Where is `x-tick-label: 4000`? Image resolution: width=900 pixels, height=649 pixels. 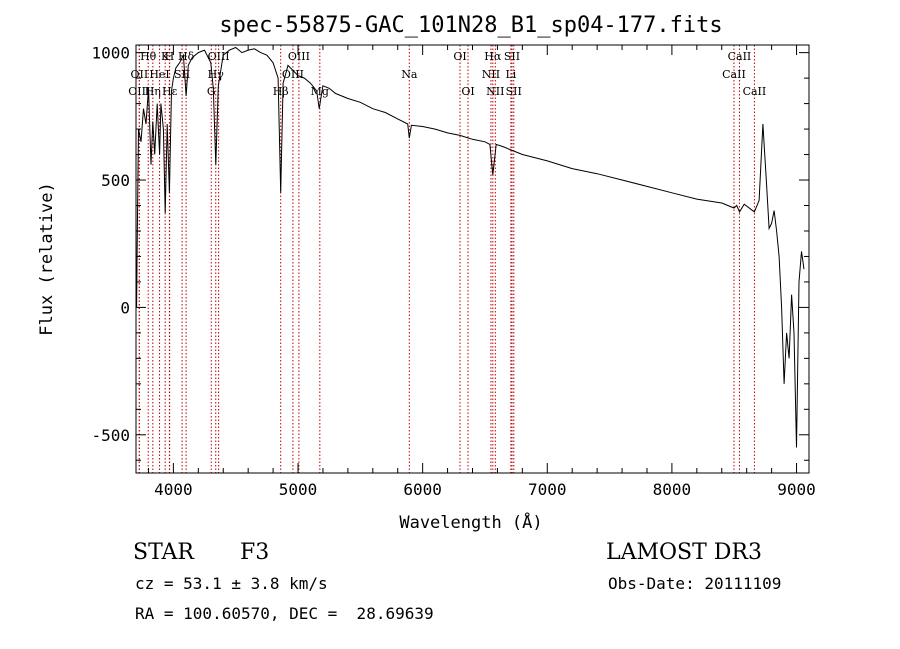 x-tick-label: 4000 is located at coordinates (173, 489).